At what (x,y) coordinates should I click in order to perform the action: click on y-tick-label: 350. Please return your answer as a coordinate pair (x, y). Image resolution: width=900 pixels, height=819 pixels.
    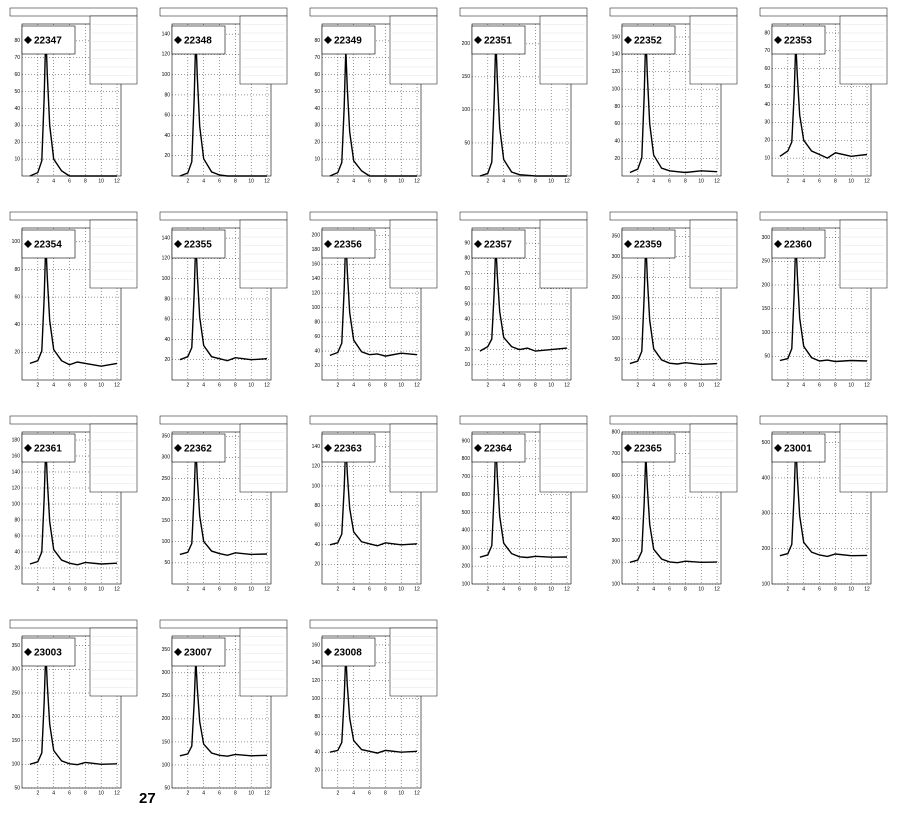
    Looking at the image, I should click on (166, 650).